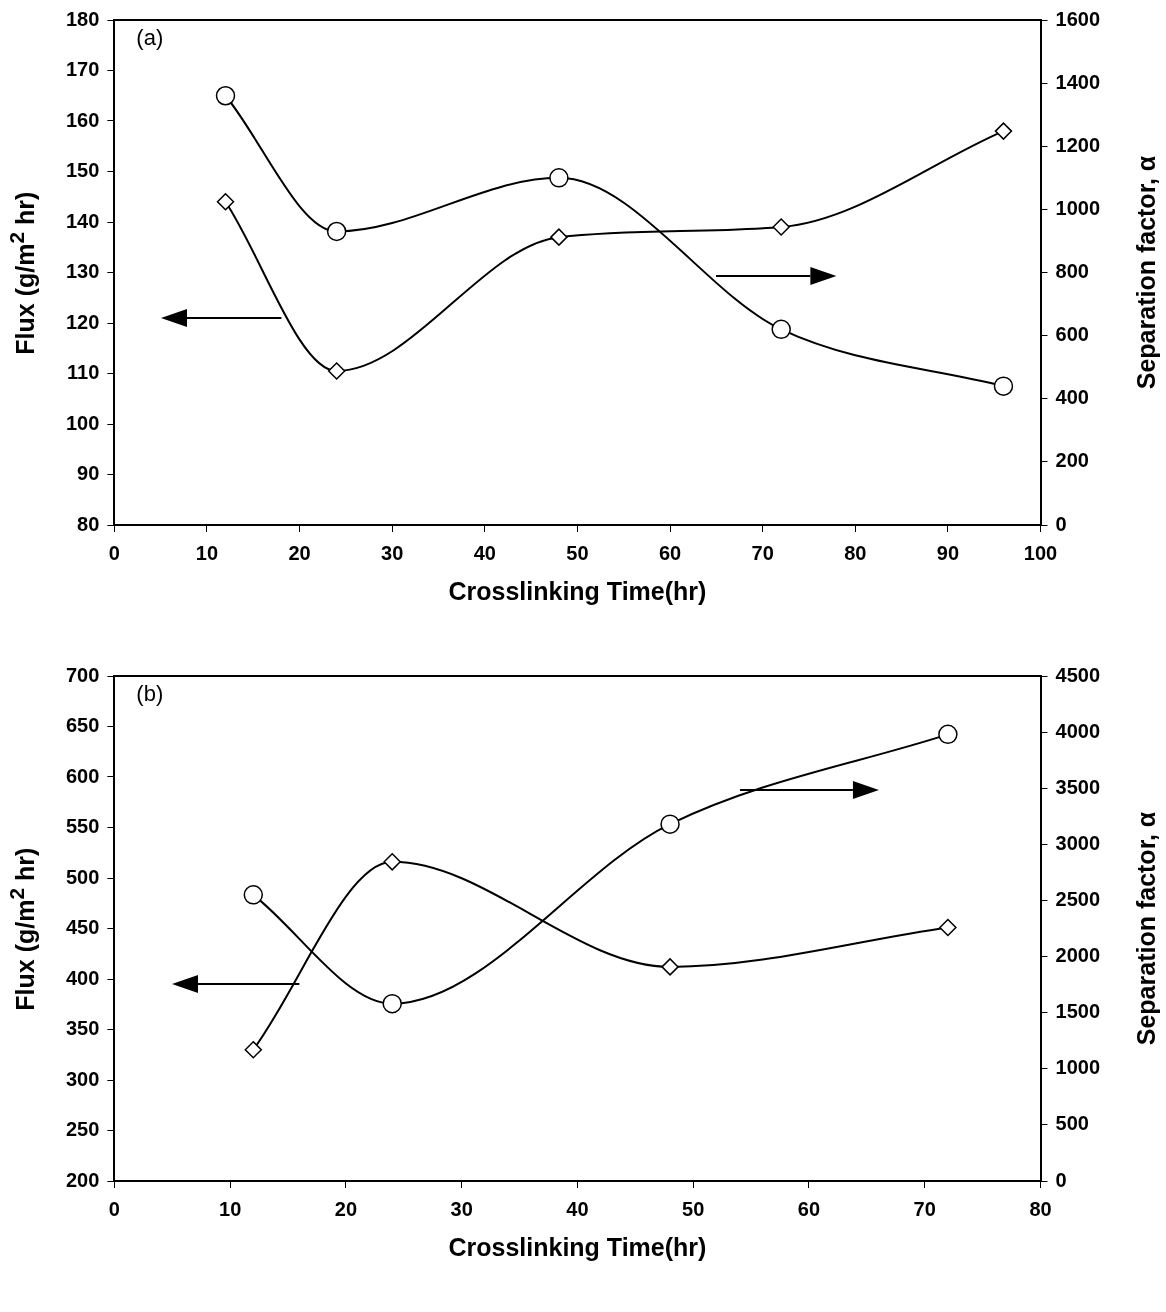  I want to click on y-tick-label: 170, so click(82, 69).